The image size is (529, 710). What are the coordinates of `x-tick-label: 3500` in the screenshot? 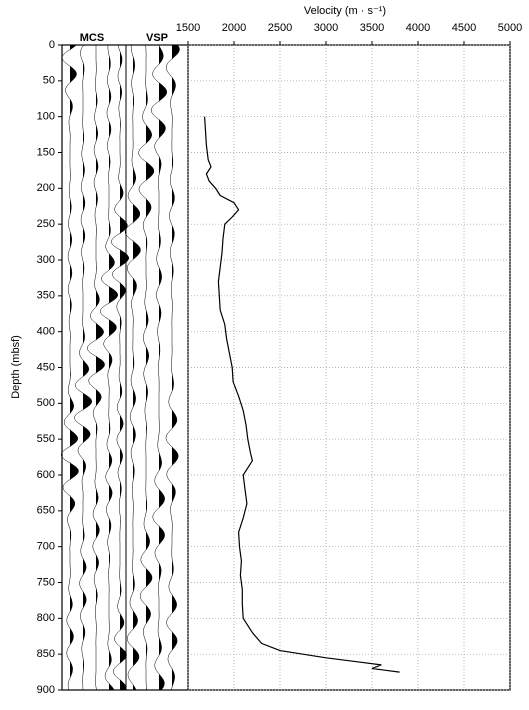 It's located at (372, 28).